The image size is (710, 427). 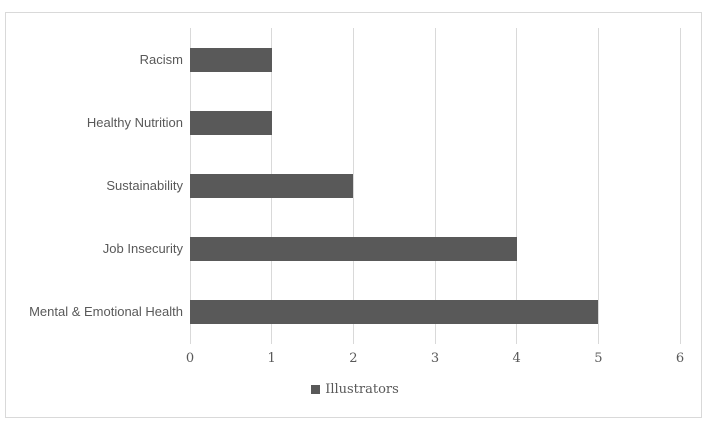 I want to click on x-tick-label: 4, so click(x=516, y=358).